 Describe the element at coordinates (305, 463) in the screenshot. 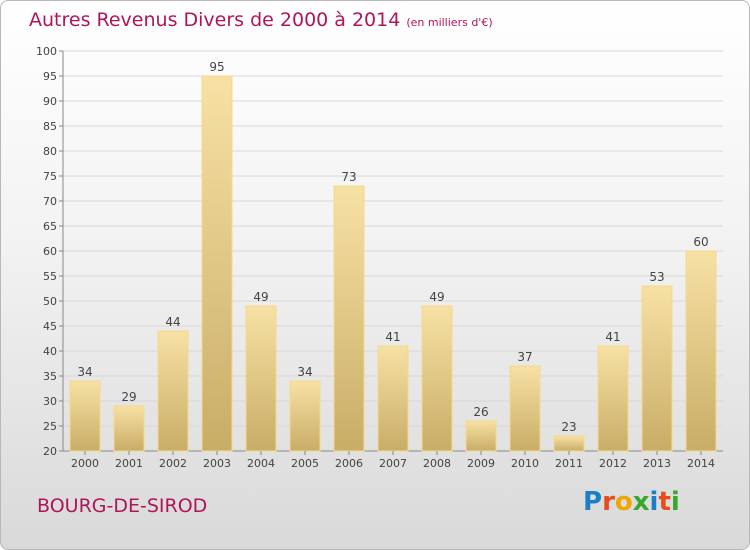

I see `x-tick-label: 2005` at that location.